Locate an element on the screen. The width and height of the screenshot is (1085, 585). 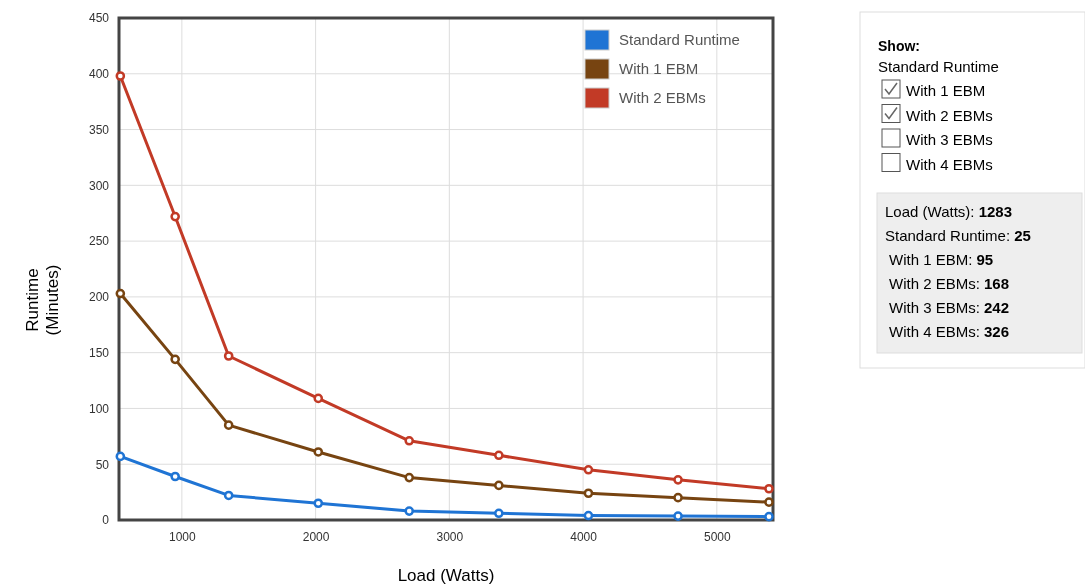
y-tick-label: 400 is located at coordinates (99, 74).